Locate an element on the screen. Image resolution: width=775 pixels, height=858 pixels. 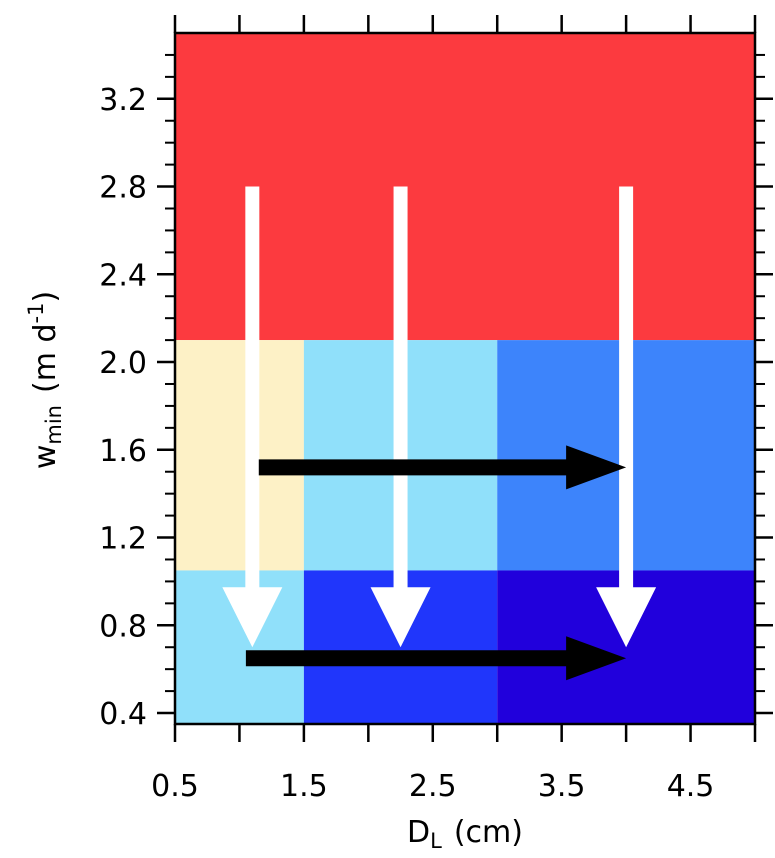
y-tick-label: 0.4 is located at coordinates (123, 714).